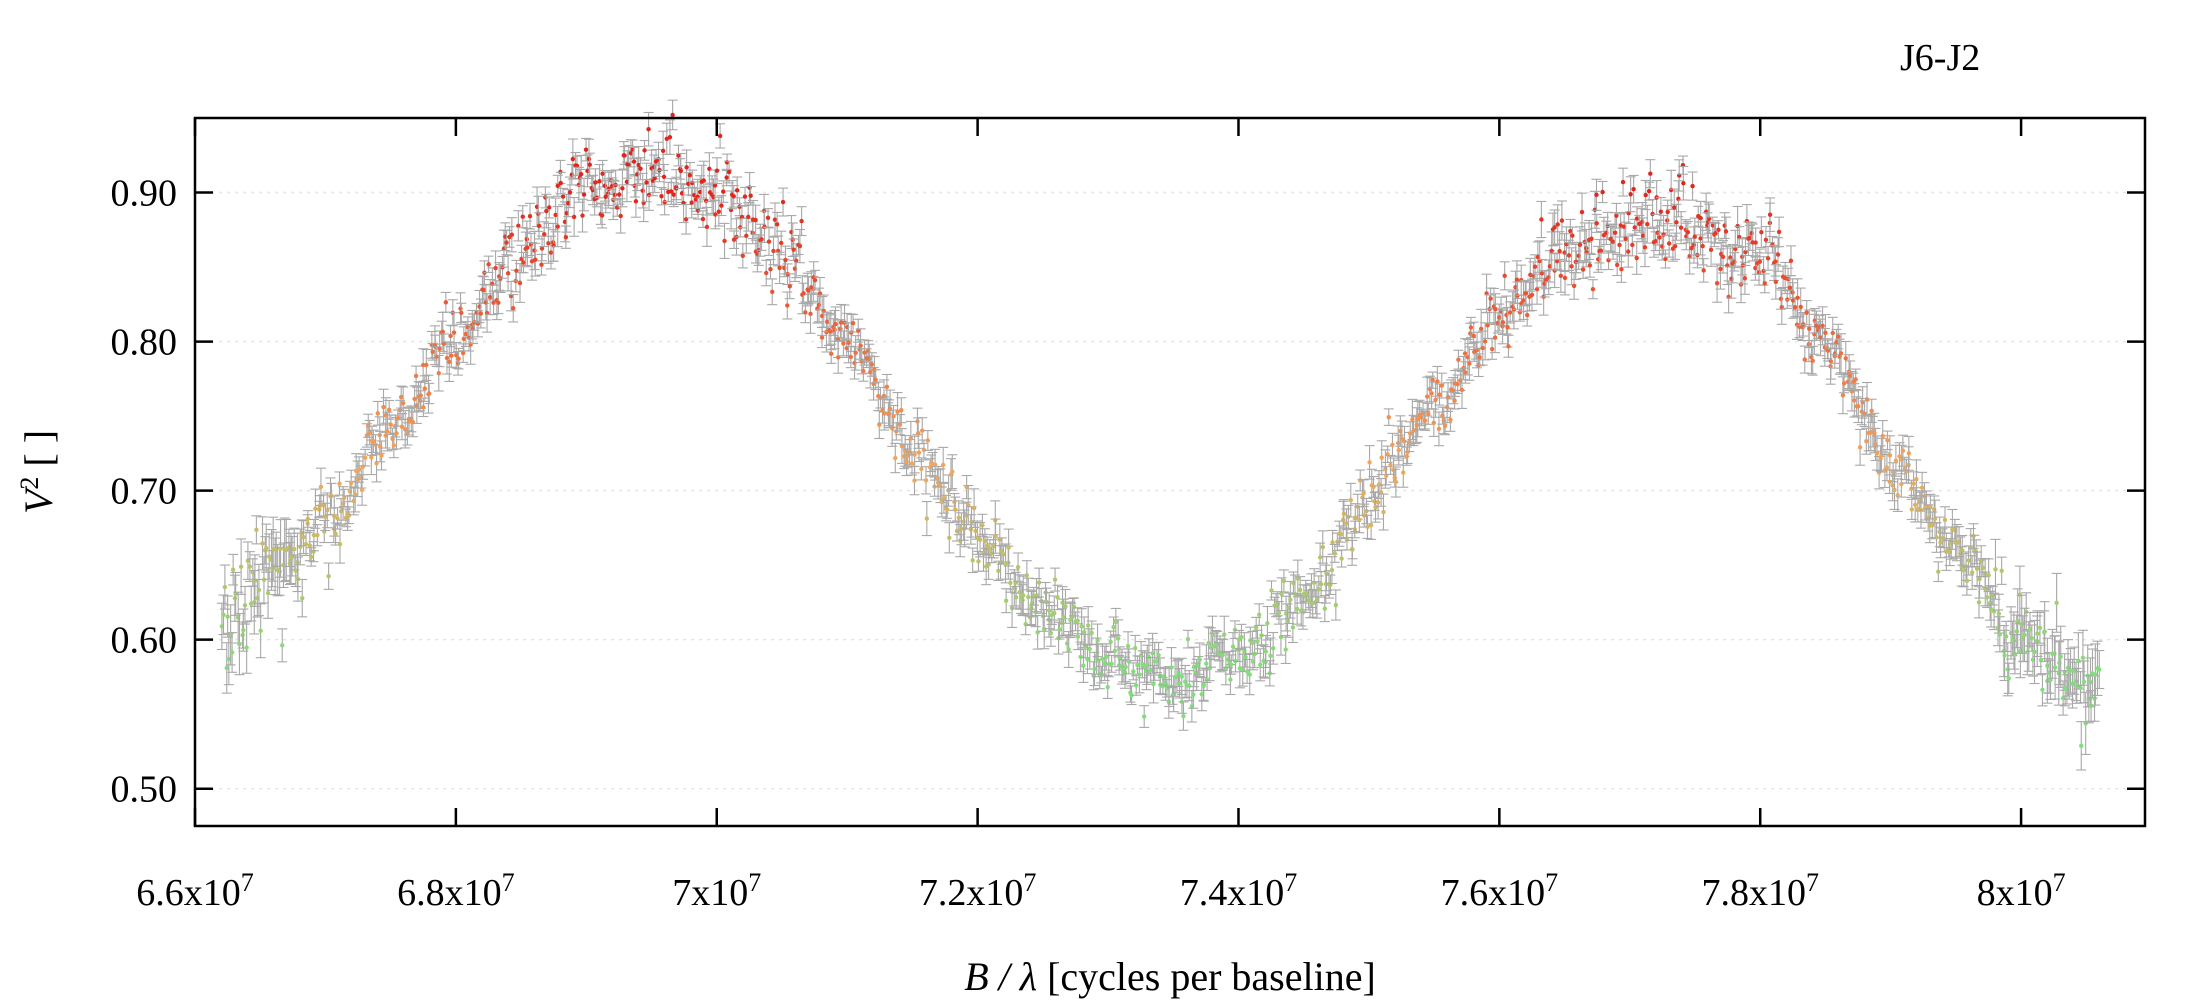 Image resolution: width=2200 pixels, height=1000 pixels. I want to click on x-tick-label-3: 7.2x10⁷, so click(977, 891).